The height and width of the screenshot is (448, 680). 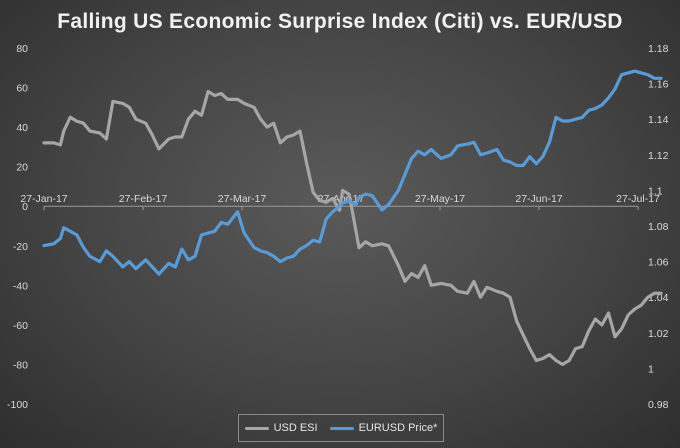 I want to click on right-axis-tick-label: 0.98, so click(x=658, y=405).